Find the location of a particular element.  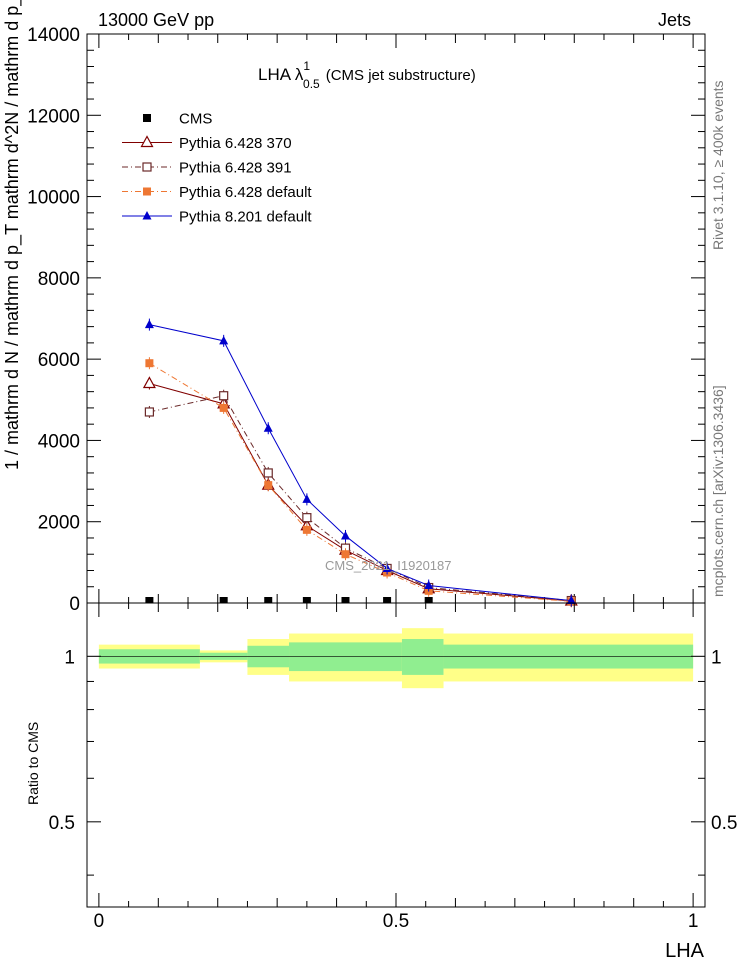

ratio-bands is located at coordinates (396, 658).